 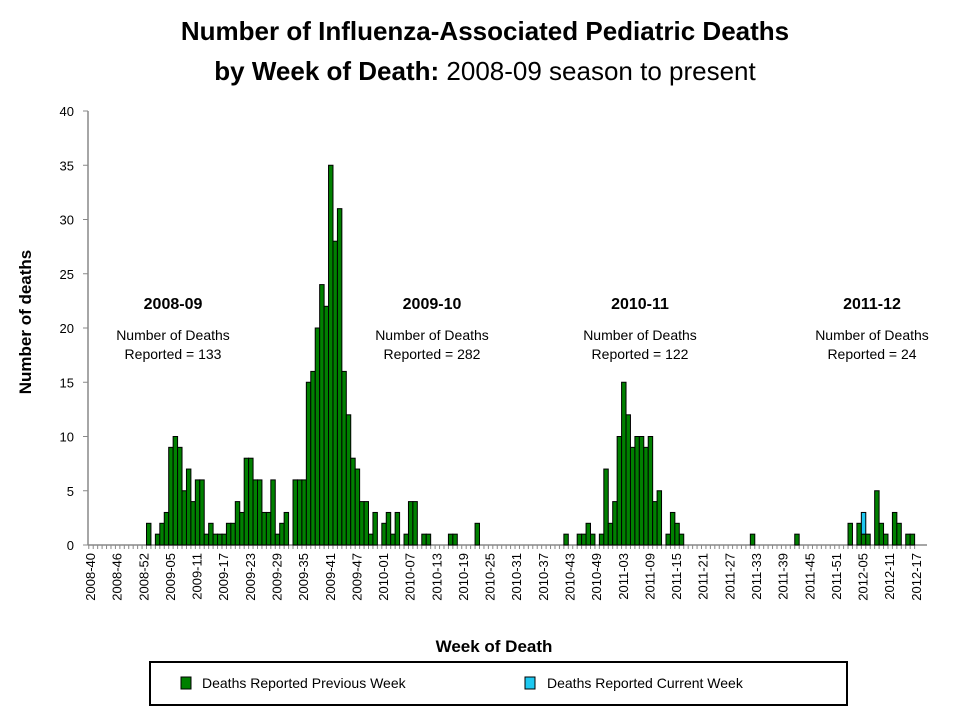 What do you see at coordinates (645, 683) in the screenshot?
I see `legend-label-current: Deaths Reported Current Week` at bounding box center [645, 683].